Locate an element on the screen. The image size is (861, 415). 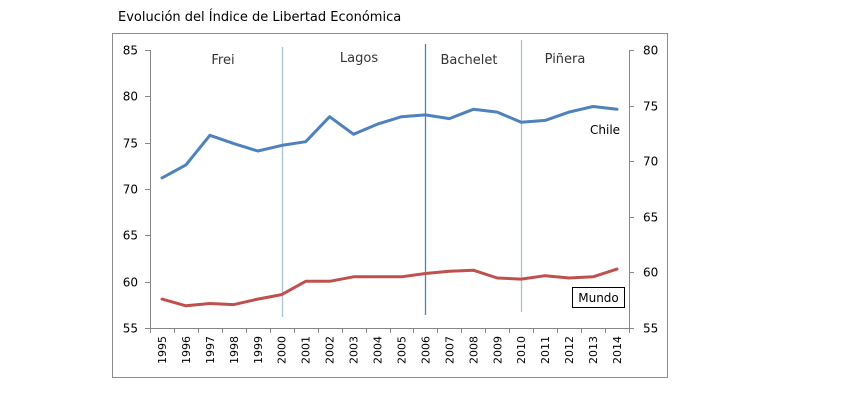
x-tick-label: 2010 is located at coordinates (521, 350).